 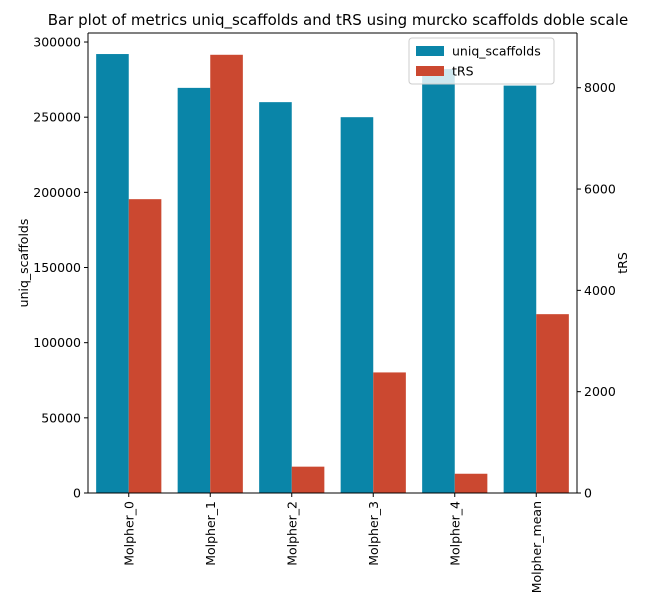 I want to click on x-tick-label: Molpher_1, so click(x=210, y=533).